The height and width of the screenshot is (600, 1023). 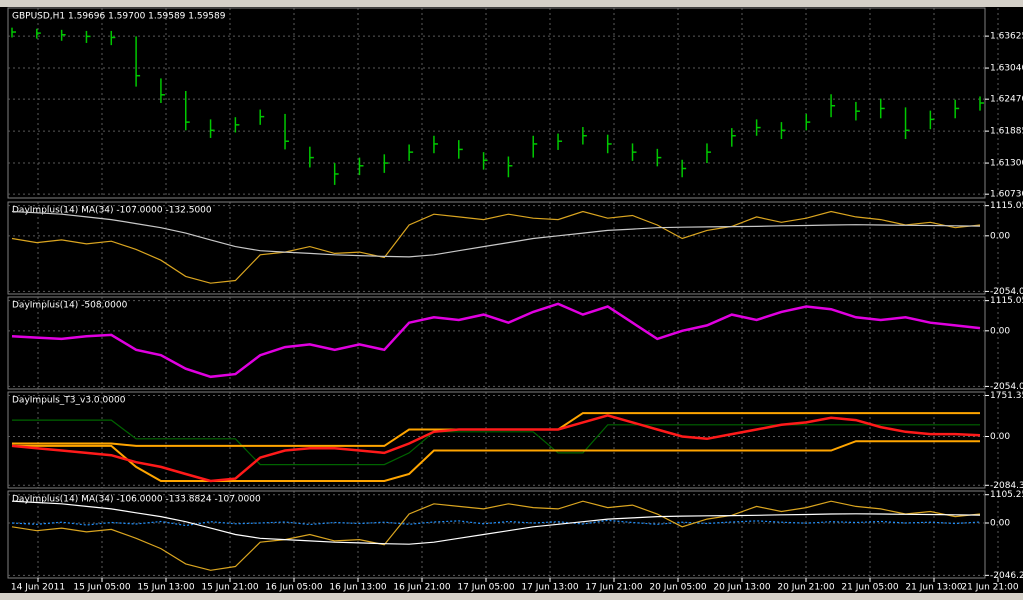 What do you see at coordinates (1006, 37) in the screenshot?
I see `y-tick-label: 1.63625` at bounding box center [1006, 37].